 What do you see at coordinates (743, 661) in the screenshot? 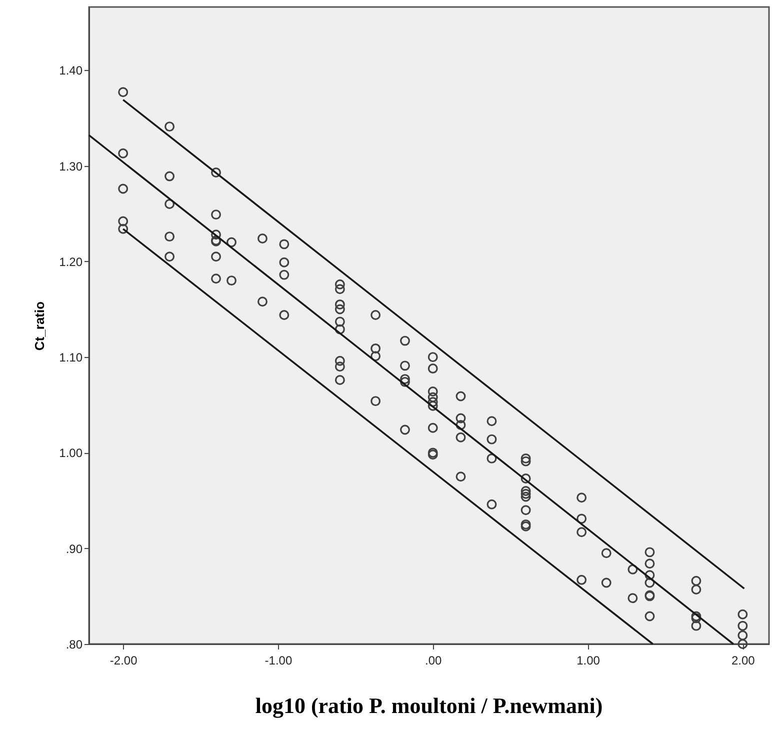
I see `x-tick-label: 2.00` at bounding box center [743, 661].